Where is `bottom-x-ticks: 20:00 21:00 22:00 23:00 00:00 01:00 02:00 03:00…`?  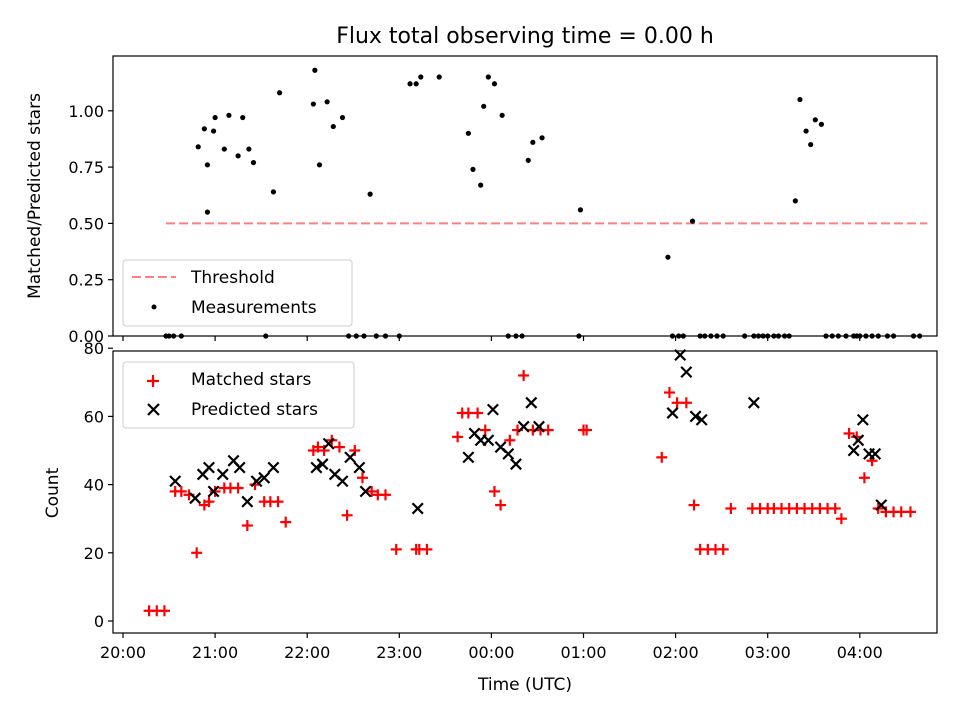
bottom-x-ticks: 20:00 21:00 22:00 23:00 00:00 01:00 02:00 03:00… is located at coordinates (491, 647).